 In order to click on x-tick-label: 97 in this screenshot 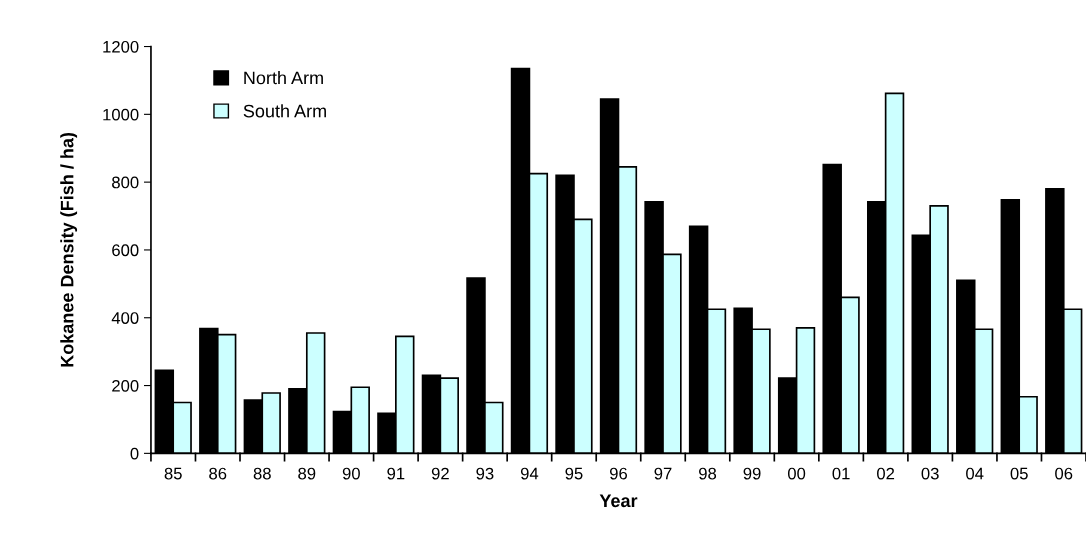, I will do `click(663, 473)`.